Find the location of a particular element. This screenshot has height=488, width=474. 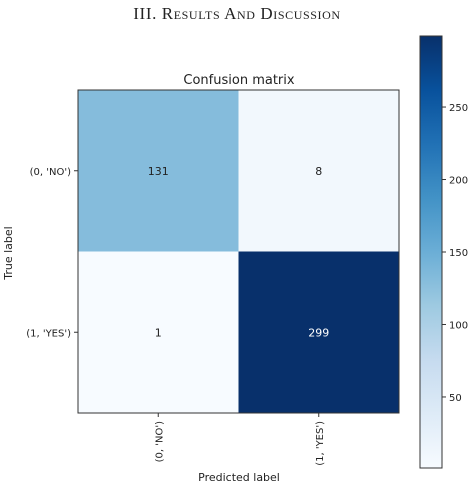

colorbar-tick-label: 200 is located at coordinates (458, 181).